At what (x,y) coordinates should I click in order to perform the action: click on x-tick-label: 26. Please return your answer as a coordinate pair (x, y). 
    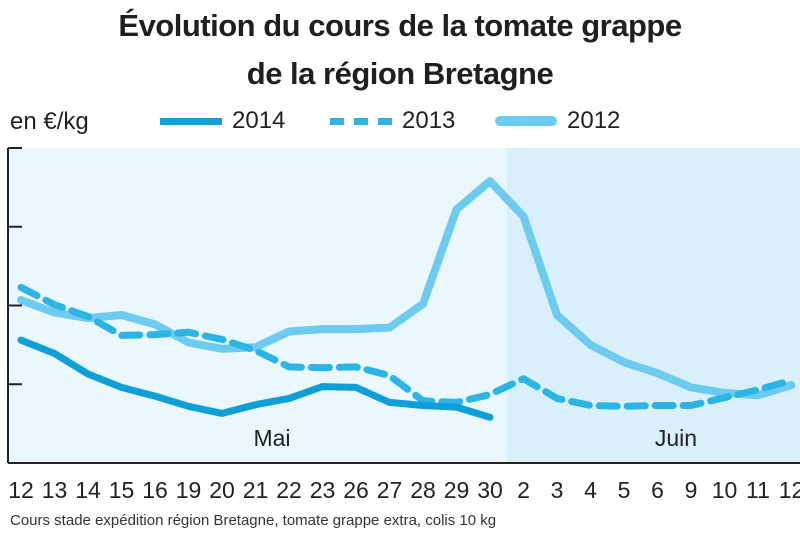
    Looking at the image, I should click on (356, 490).